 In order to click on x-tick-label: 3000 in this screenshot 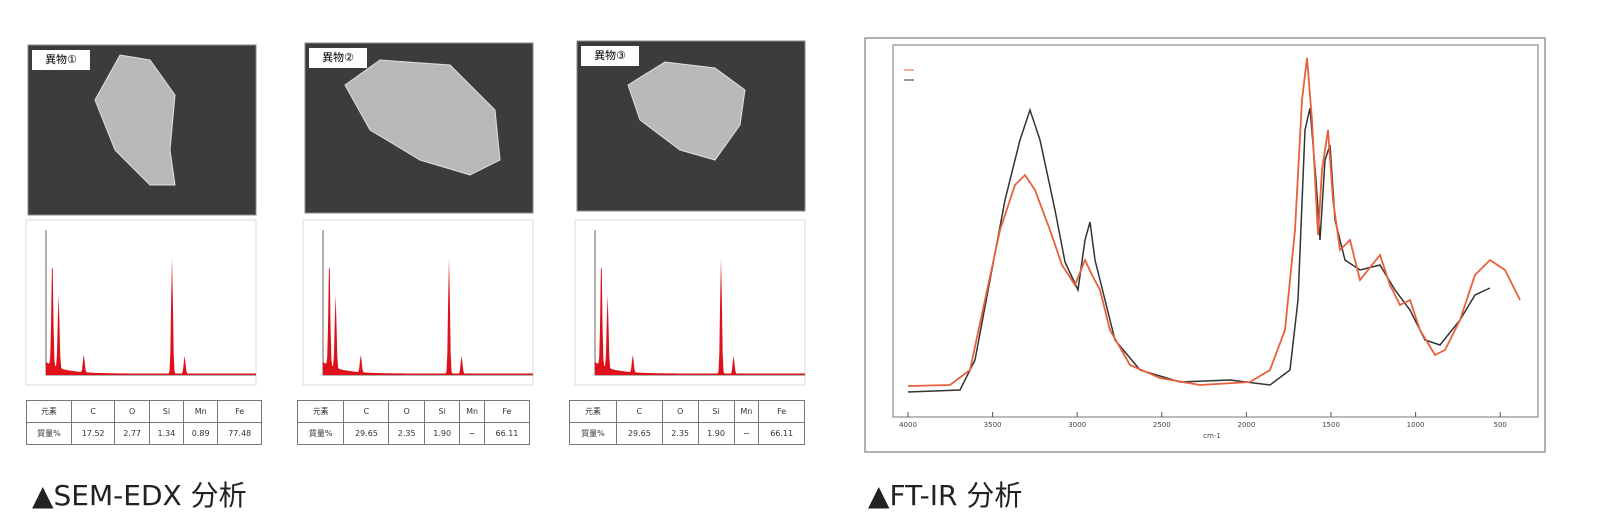, I will do `click(1077, 425)`.